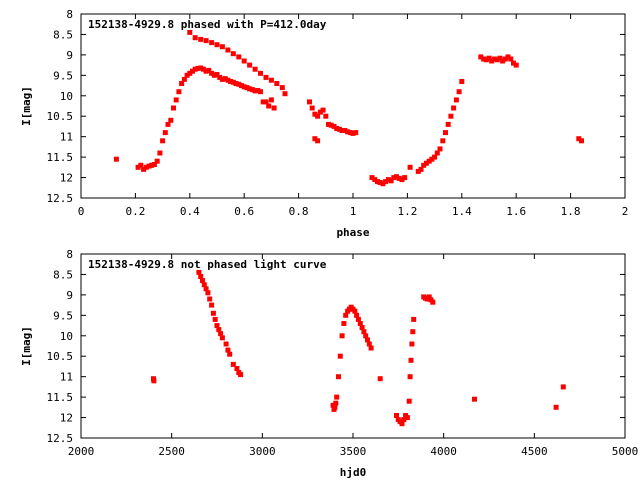 Image resolution: width=640 pixels, height=484 pixels. What do you see at coordinates (625, 451) in the screenshot?
I see `x-tick-label: 5000` at bounding box center [625, 451].